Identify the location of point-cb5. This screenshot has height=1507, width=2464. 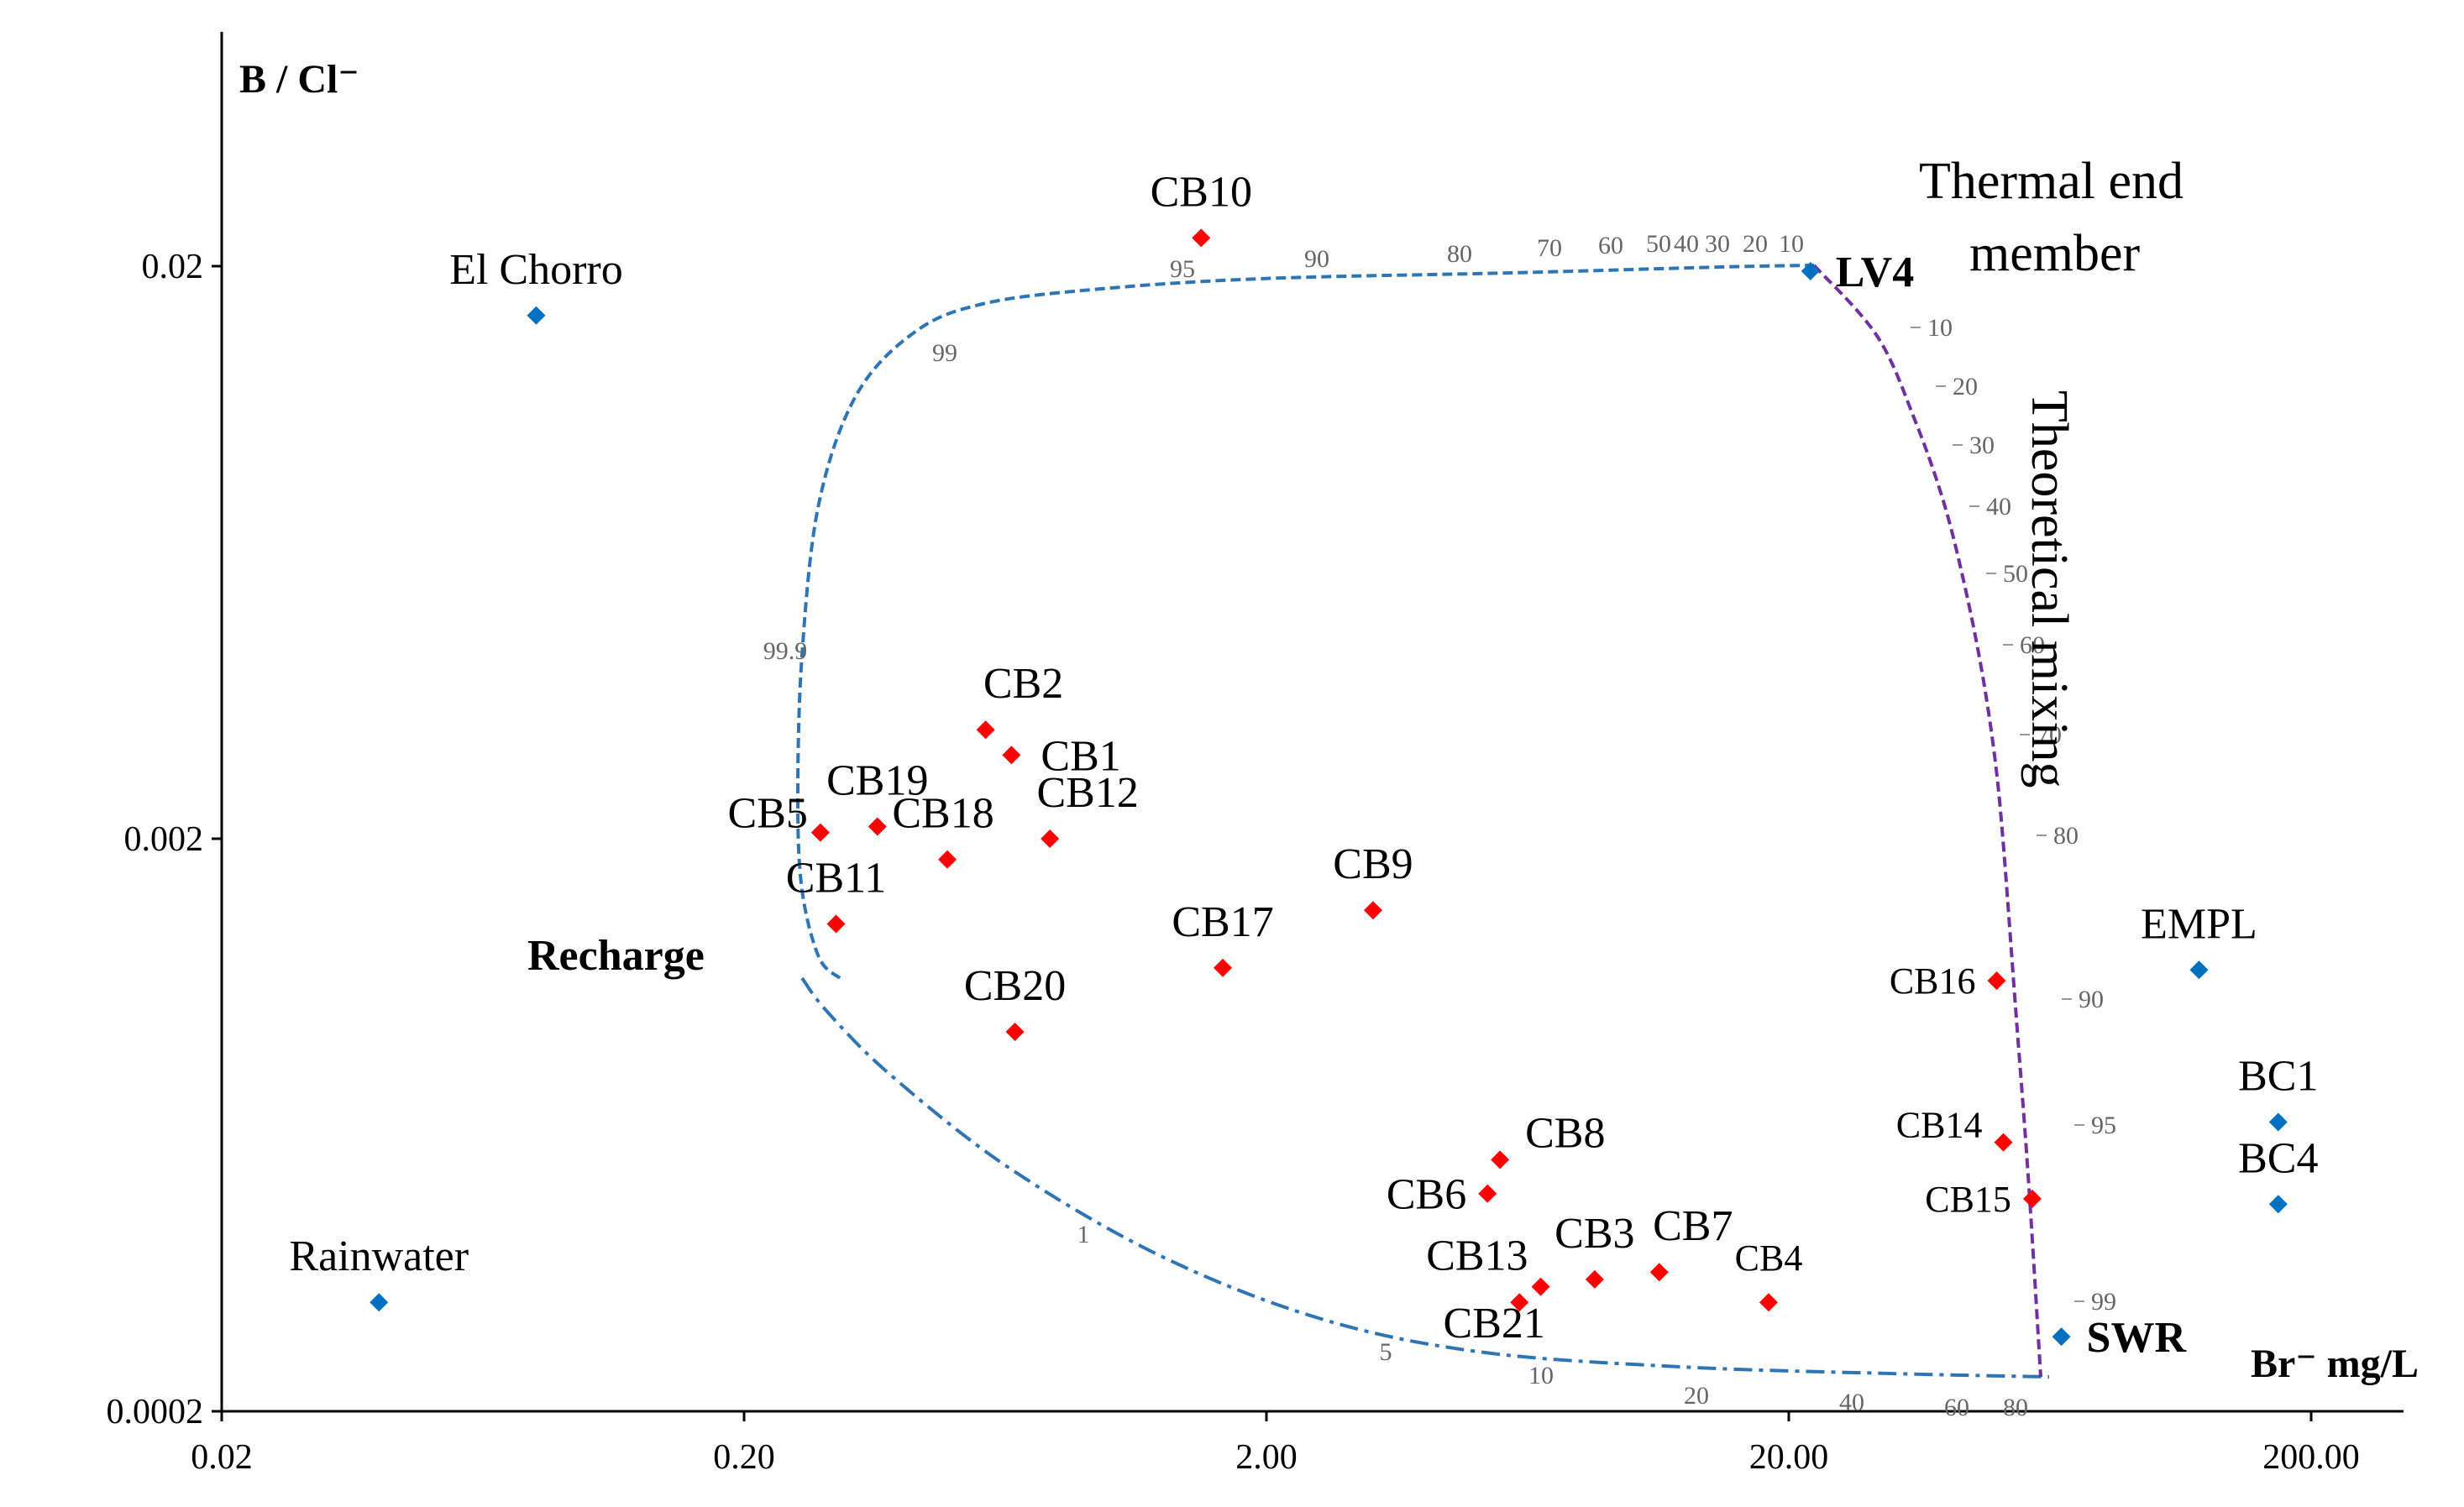
(820, 833).